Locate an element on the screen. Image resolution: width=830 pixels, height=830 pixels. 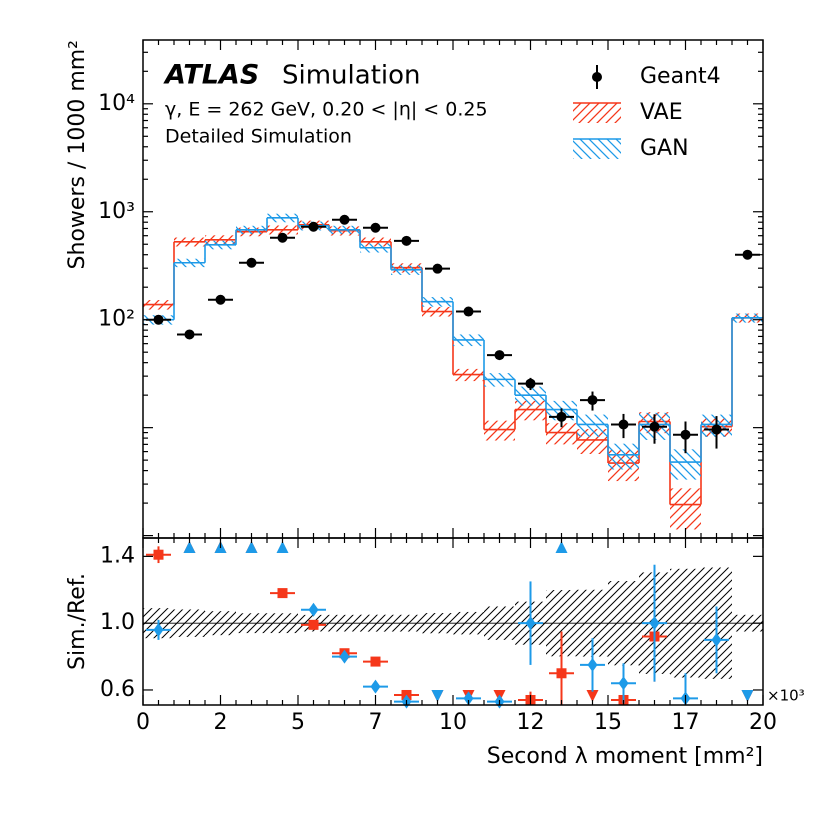
x-tick-label: 17 is located at coordinates (686, 722).